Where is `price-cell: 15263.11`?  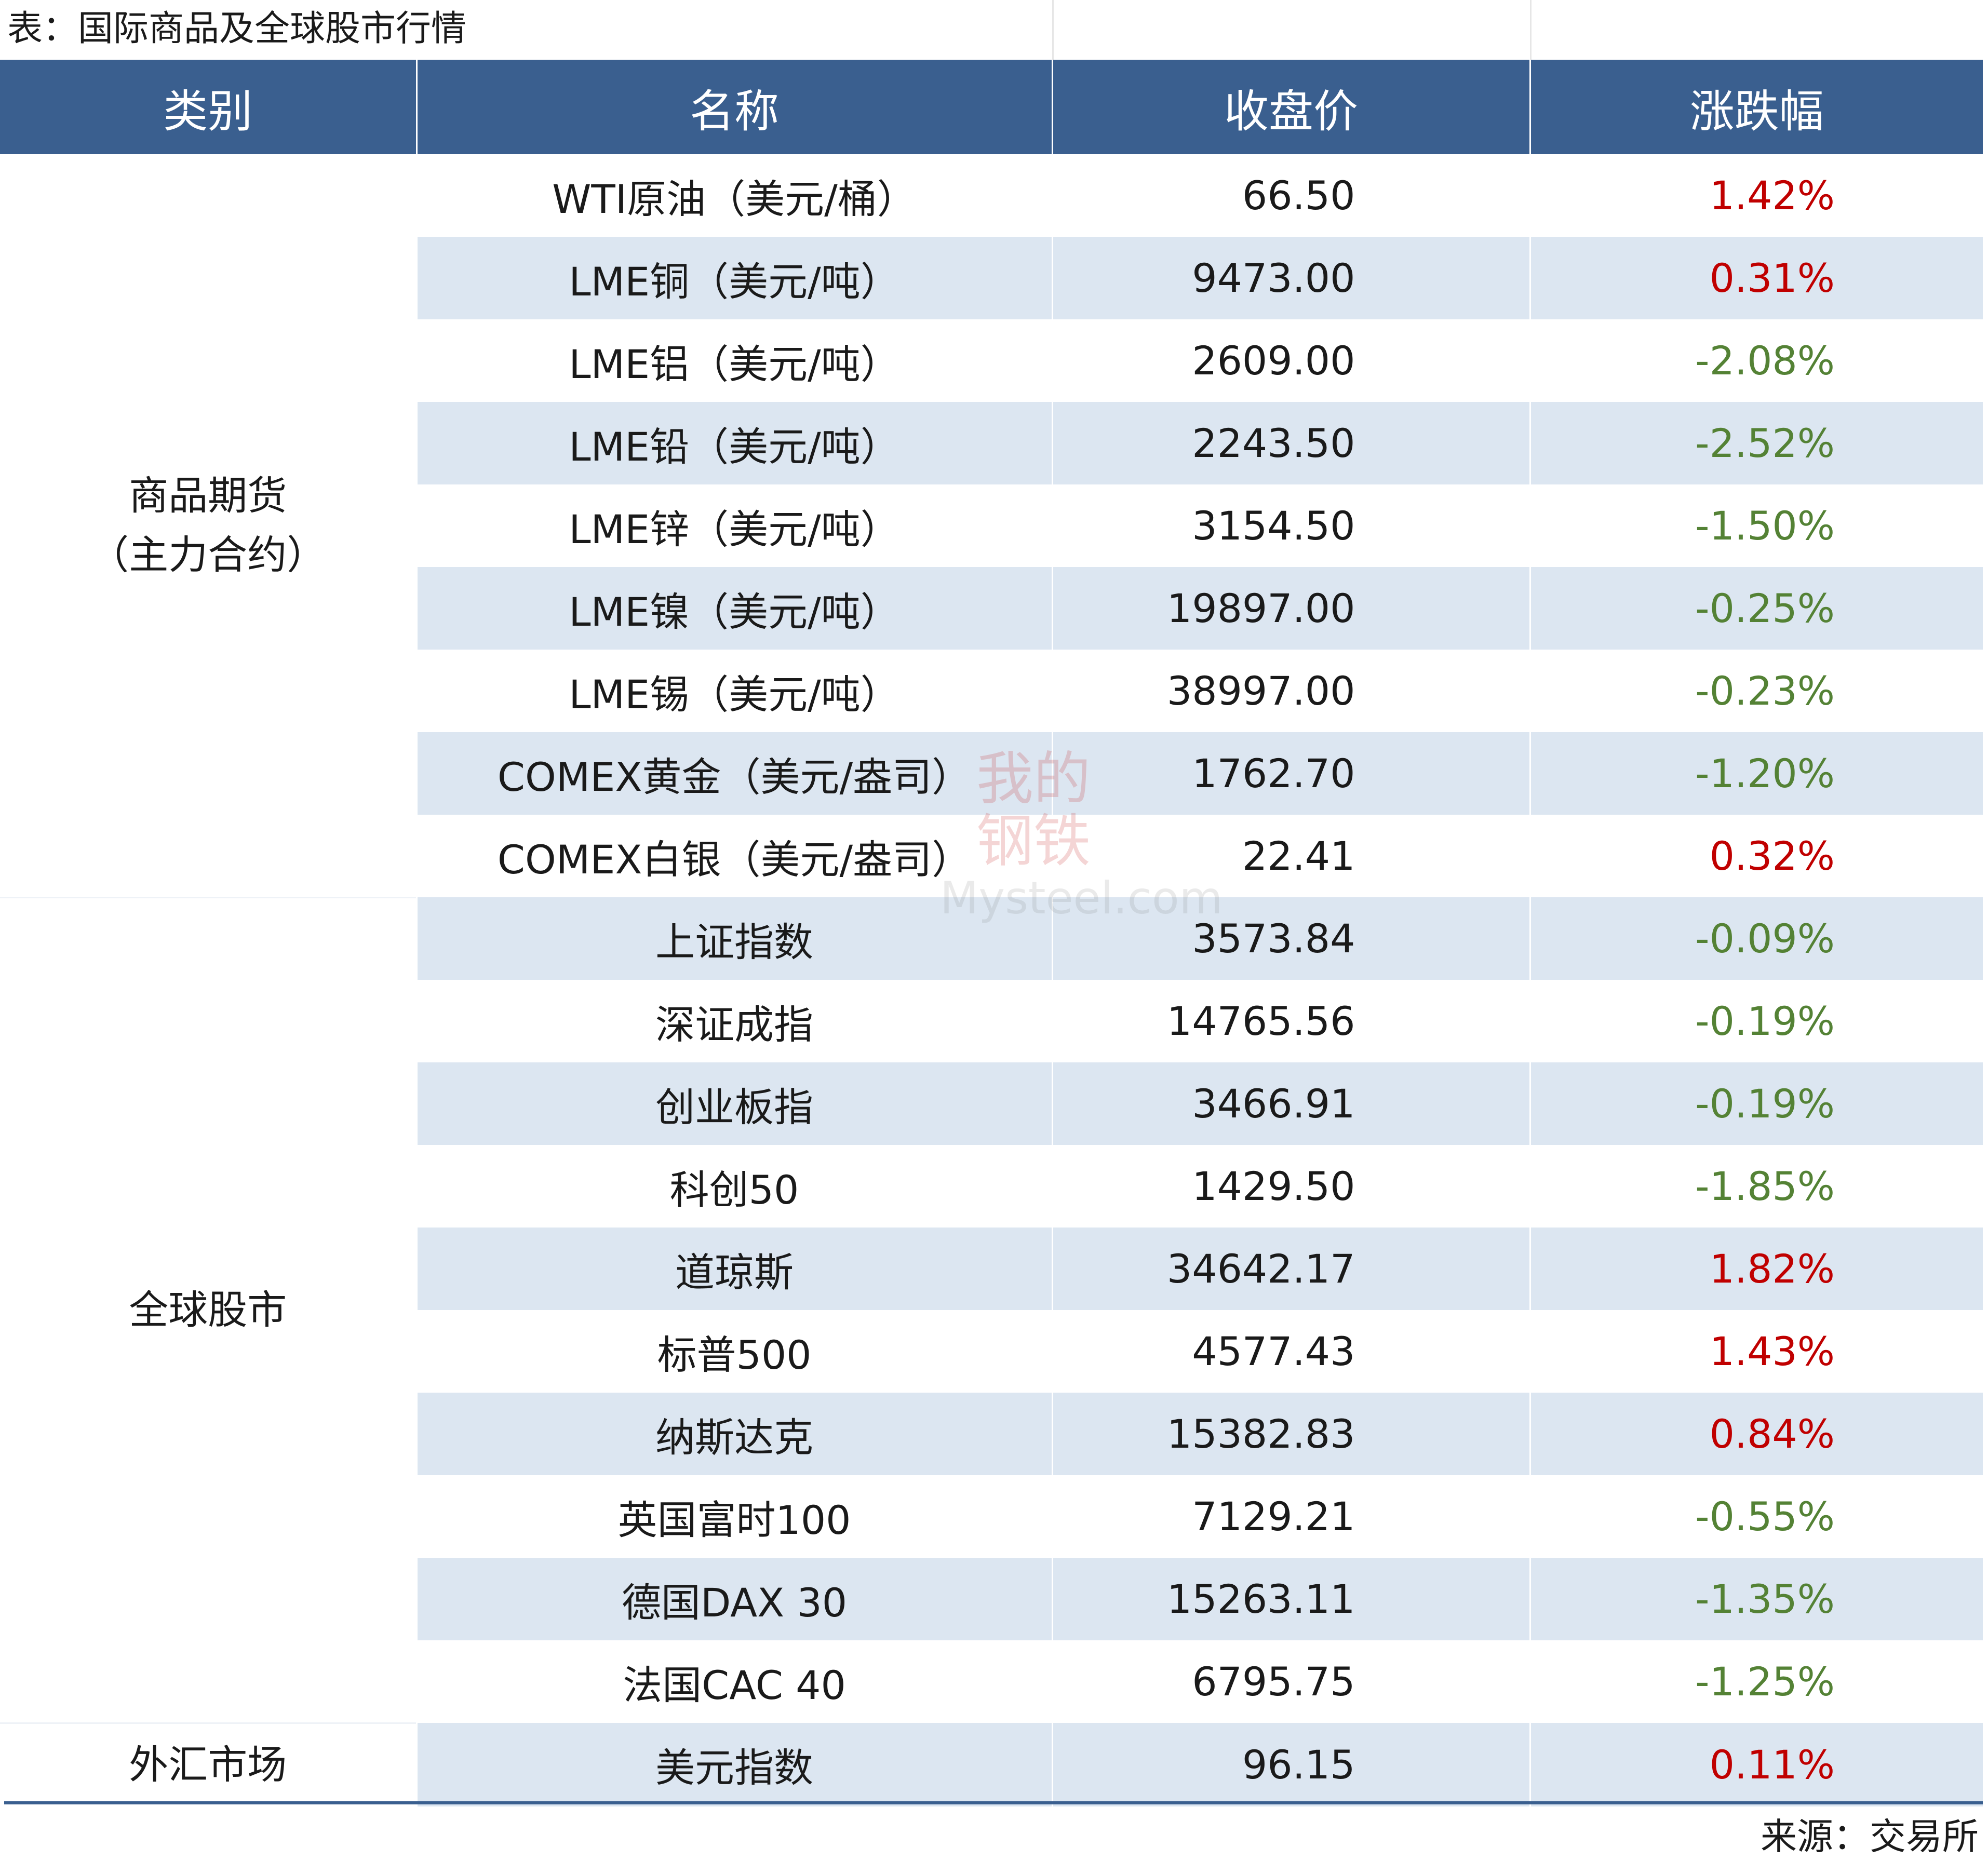 price-cell: 15263.11 is located at coordinates (1290, 1599).